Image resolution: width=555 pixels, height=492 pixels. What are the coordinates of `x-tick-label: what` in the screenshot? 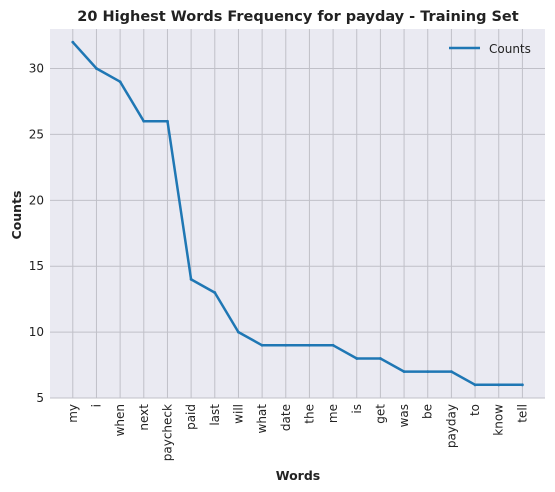 It's located at (262, 419).